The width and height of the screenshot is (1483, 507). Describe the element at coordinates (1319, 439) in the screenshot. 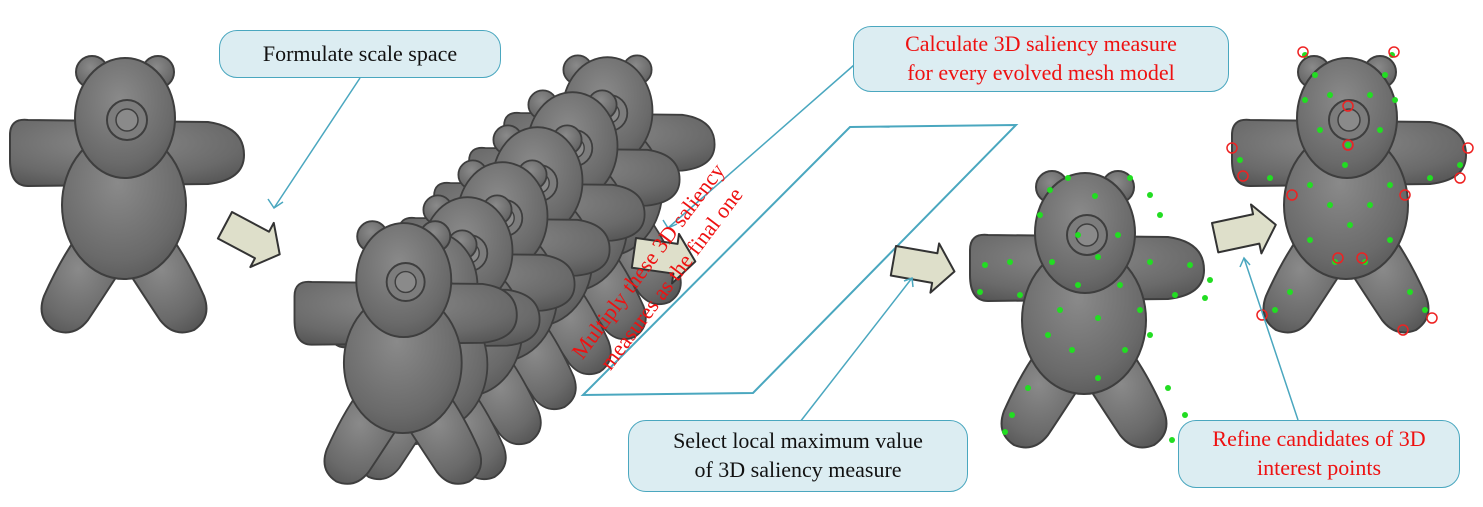

I see `callout-refine-line1: Refine candidates of 3D` at that location.